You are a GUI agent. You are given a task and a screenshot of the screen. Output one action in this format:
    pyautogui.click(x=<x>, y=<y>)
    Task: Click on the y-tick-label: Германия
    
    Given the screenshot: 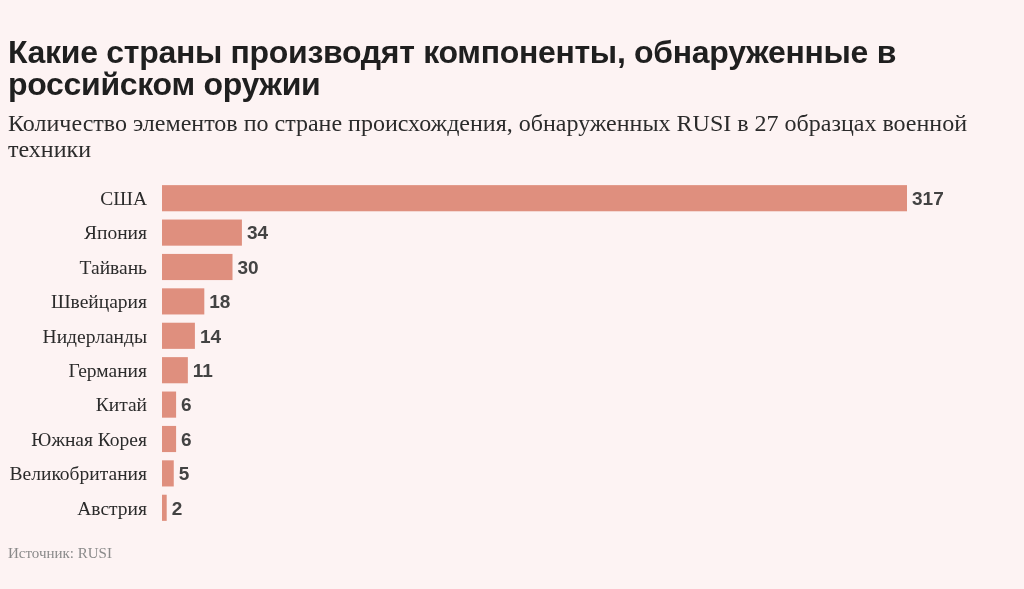 What is the action you would take?
    pyautogui.click(x=108, y=371)
    